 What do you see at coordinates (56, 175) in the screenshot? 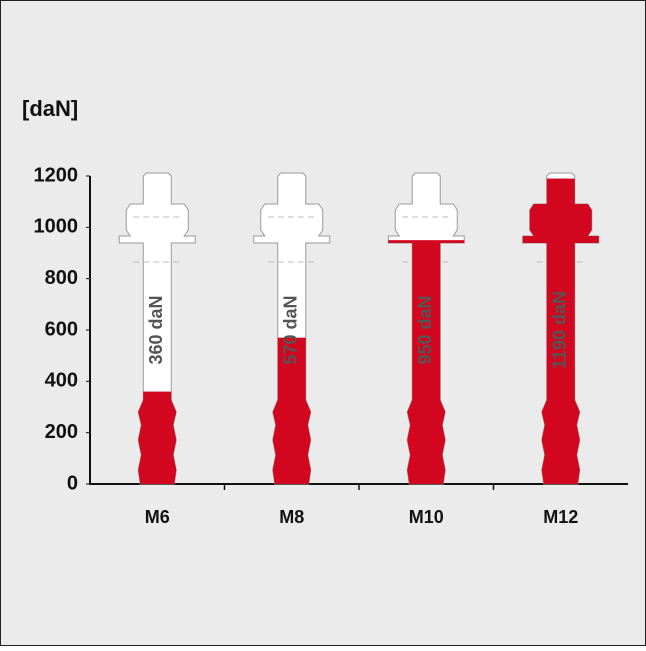
I see `y-tick-label: 1200` at bounding box center [56, 175].